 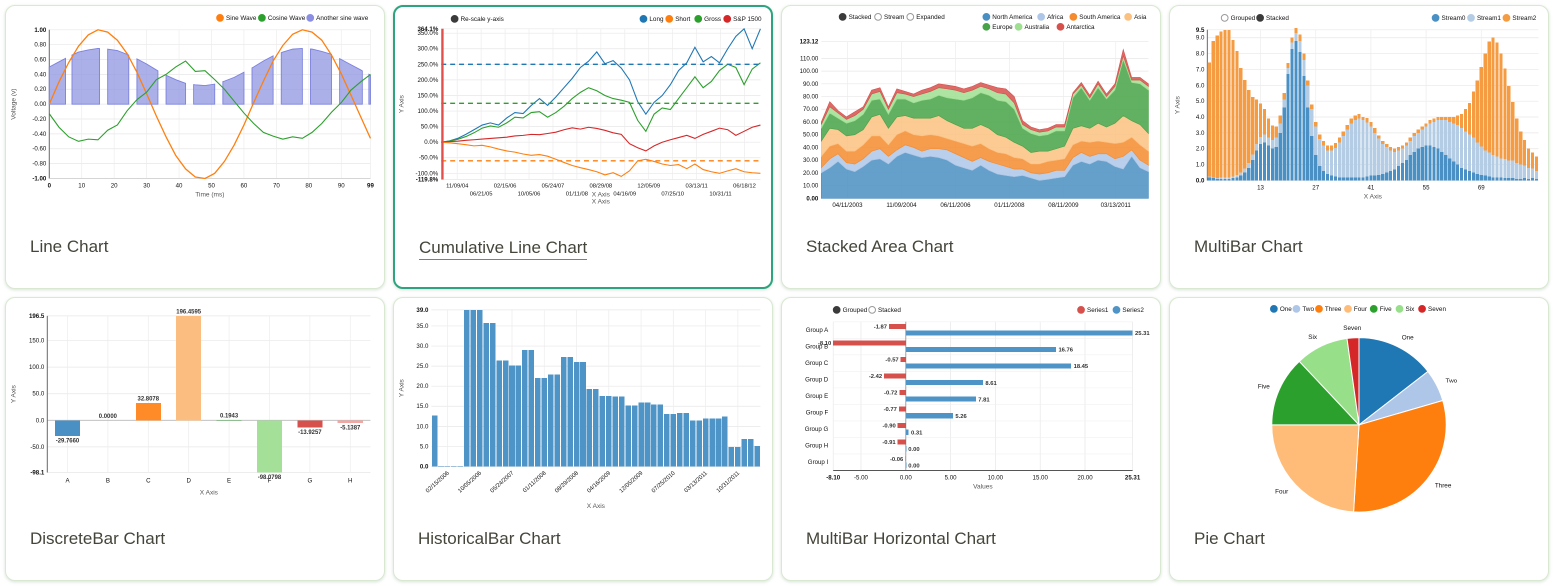 I want to click on legend-item-six: Six, so click(x=1405, y=309).